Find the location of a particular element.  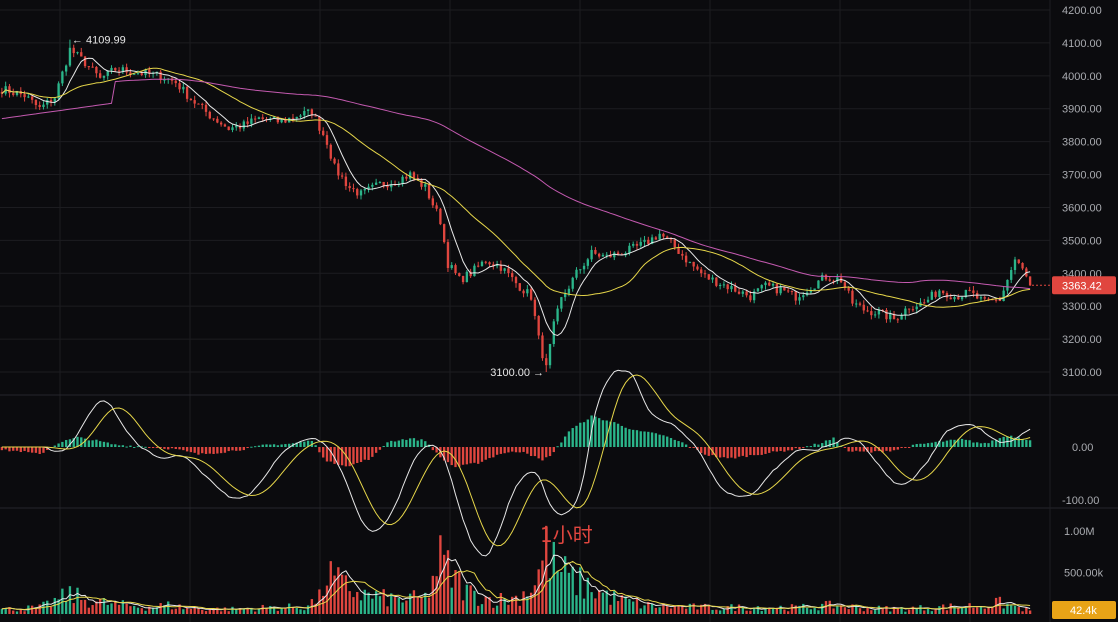

price-tick-label: 3300.00 is located at coordinates (1082, 307).